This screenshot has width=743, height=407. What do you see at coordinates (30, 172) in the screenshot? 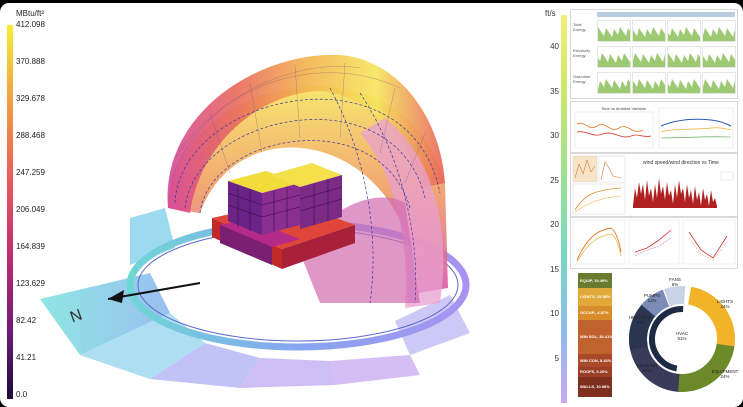
I see `radiation-tick: 247.259` at bounding box center [30, 172].